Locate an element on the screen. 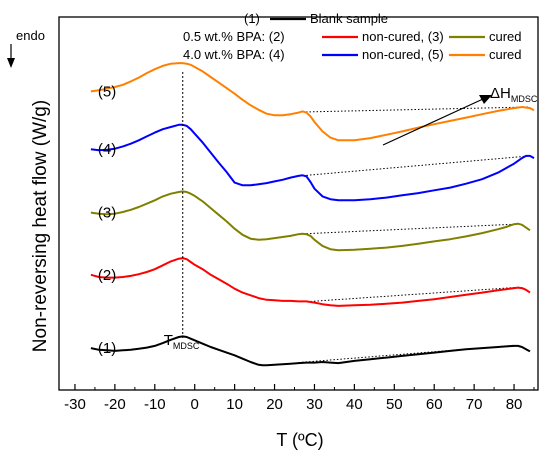 This screenshot has height=459, width=550. x-tick-label-11: 80 is located at coordinates (514, 404).